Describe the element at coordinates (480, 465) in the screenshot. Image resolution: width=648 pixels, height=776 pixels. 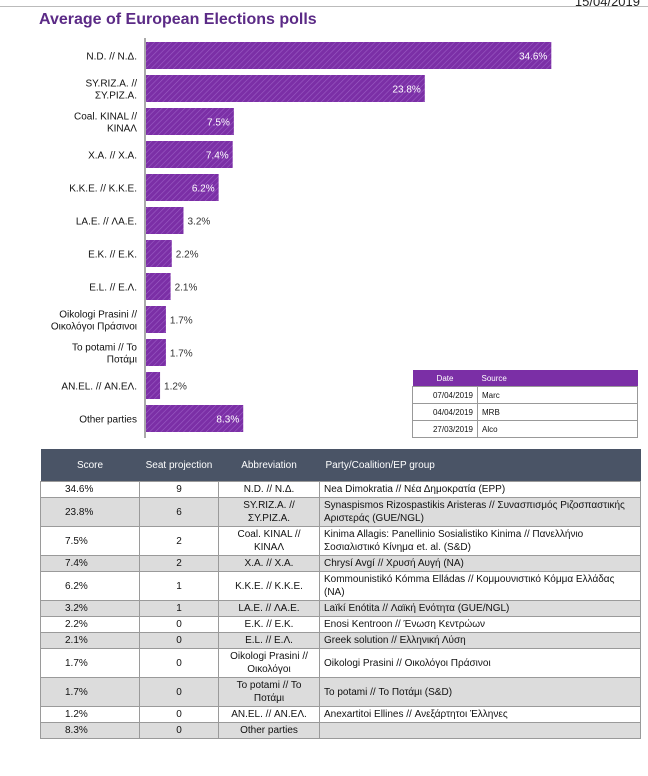
I see `col-header-party: Party/Coalition/EP group` at that location.